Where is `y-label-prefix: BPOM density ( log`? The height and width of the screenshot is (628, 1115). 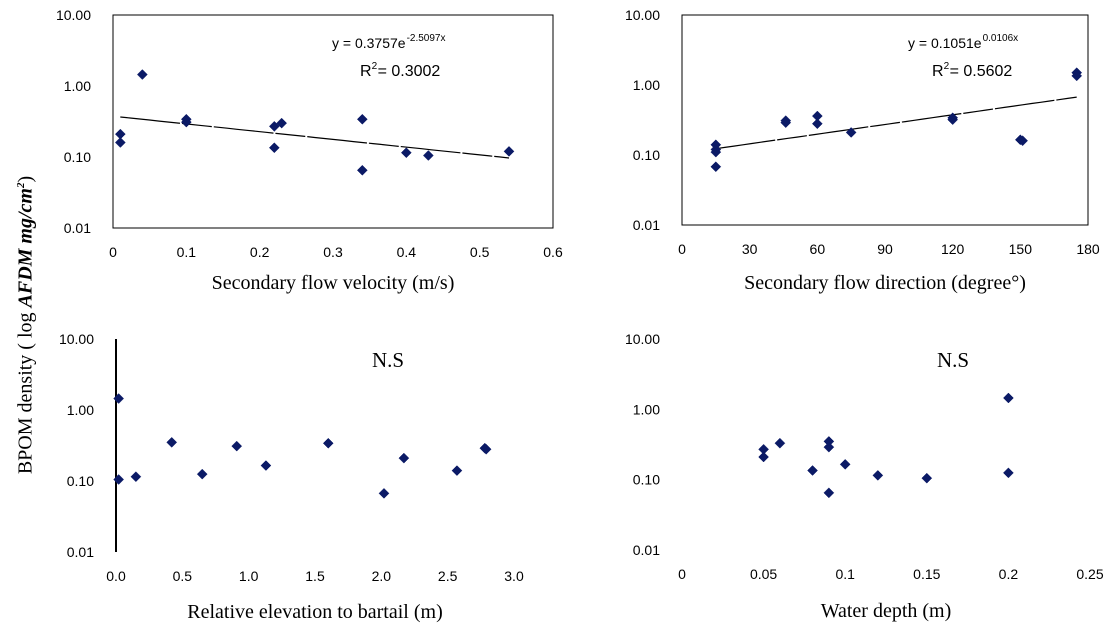
y-label-prefix: BPOM density ( log is located at coordinates (25, 391).